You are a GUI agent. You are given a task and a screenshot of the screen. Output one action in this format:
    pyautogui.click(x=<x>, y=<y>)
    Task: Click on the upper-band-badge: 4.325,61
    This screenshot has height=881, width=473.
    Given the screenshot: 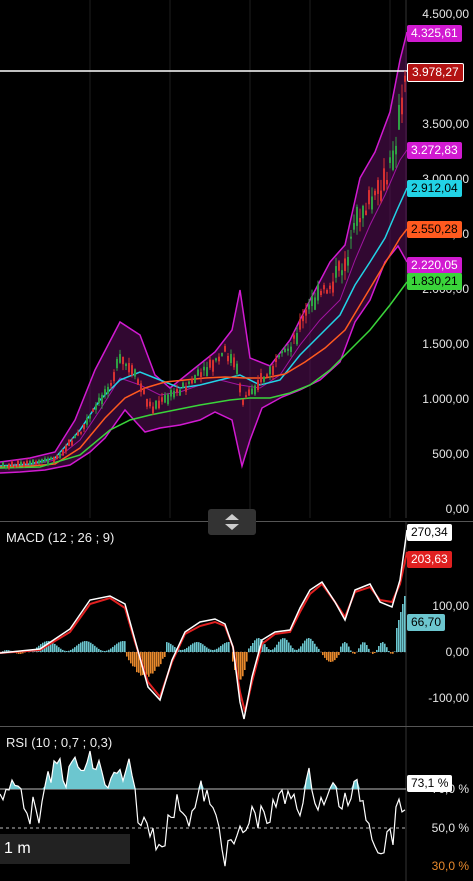 What is the action you would take?
    pyautogui.click(x=434, y=33)
    